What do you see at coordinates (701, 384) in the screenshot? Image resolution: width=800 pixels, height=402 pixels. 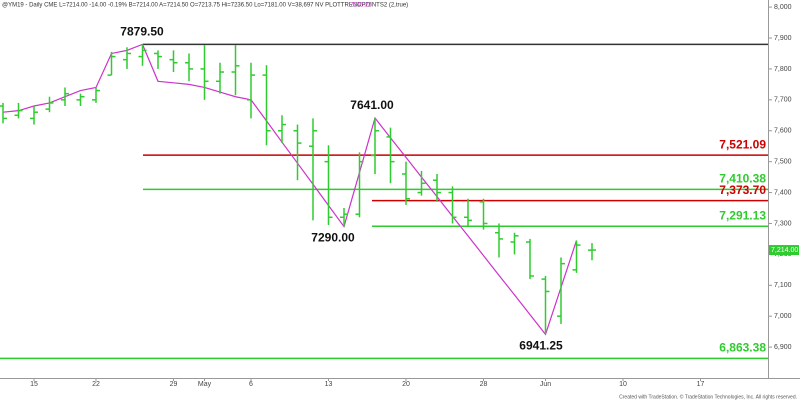 I see `x-tick-label: 17` at bounding box center [701, 384].